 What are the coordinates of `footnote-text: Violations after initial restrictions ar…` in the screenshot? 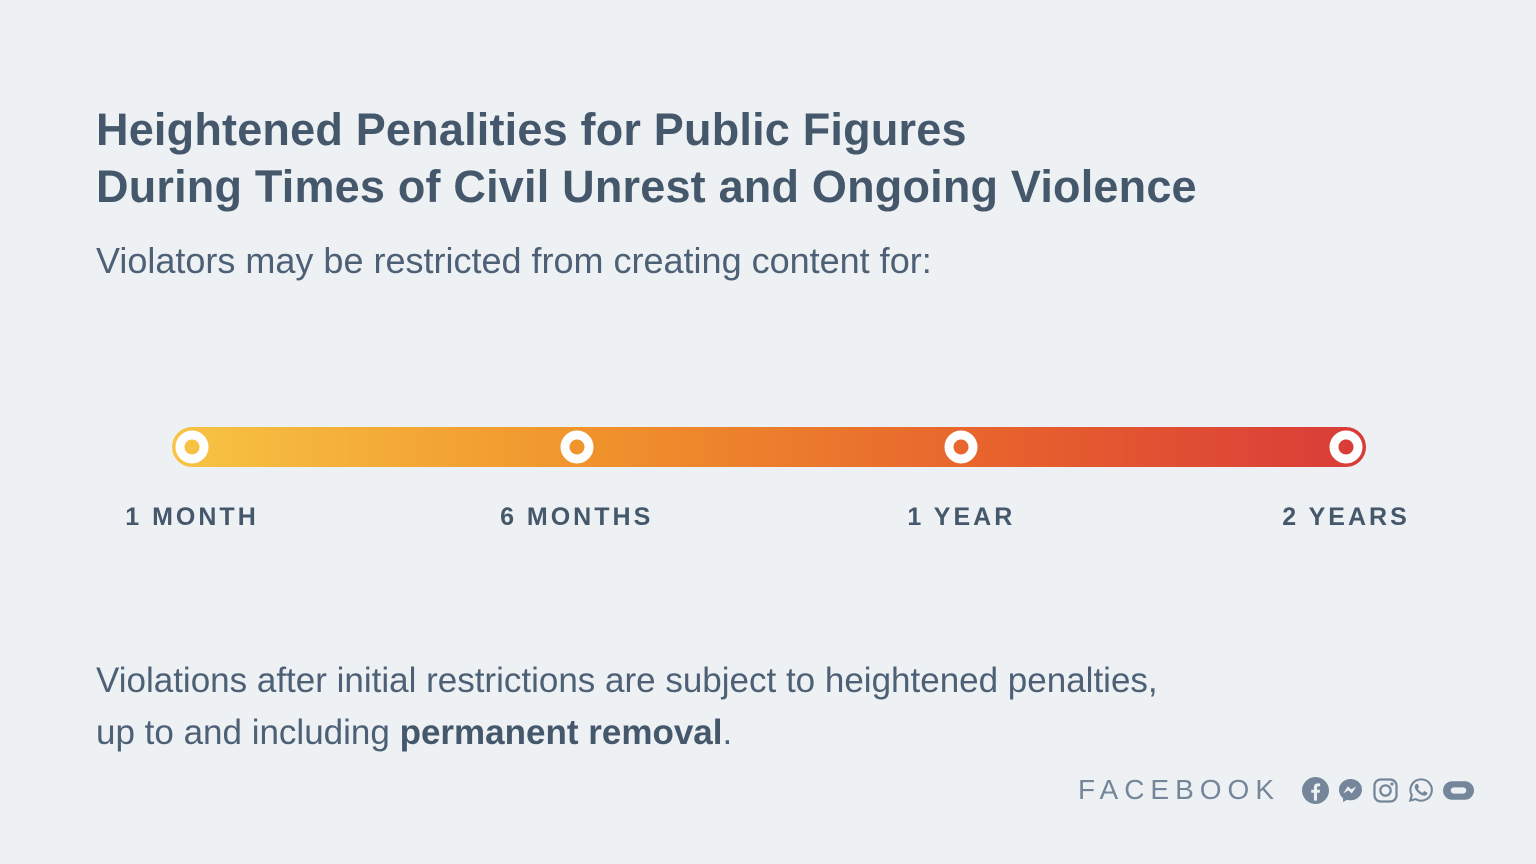 It's located at (627, 707).